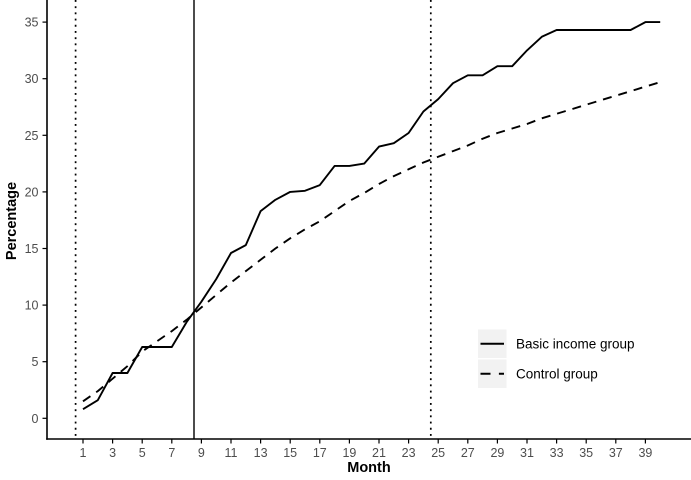 This screenshot has width=691, height=480. What do you see at coordinates (586, 453) in the screenshot?
I see `x-tick-label: 35` at bounding box center [586, 453].